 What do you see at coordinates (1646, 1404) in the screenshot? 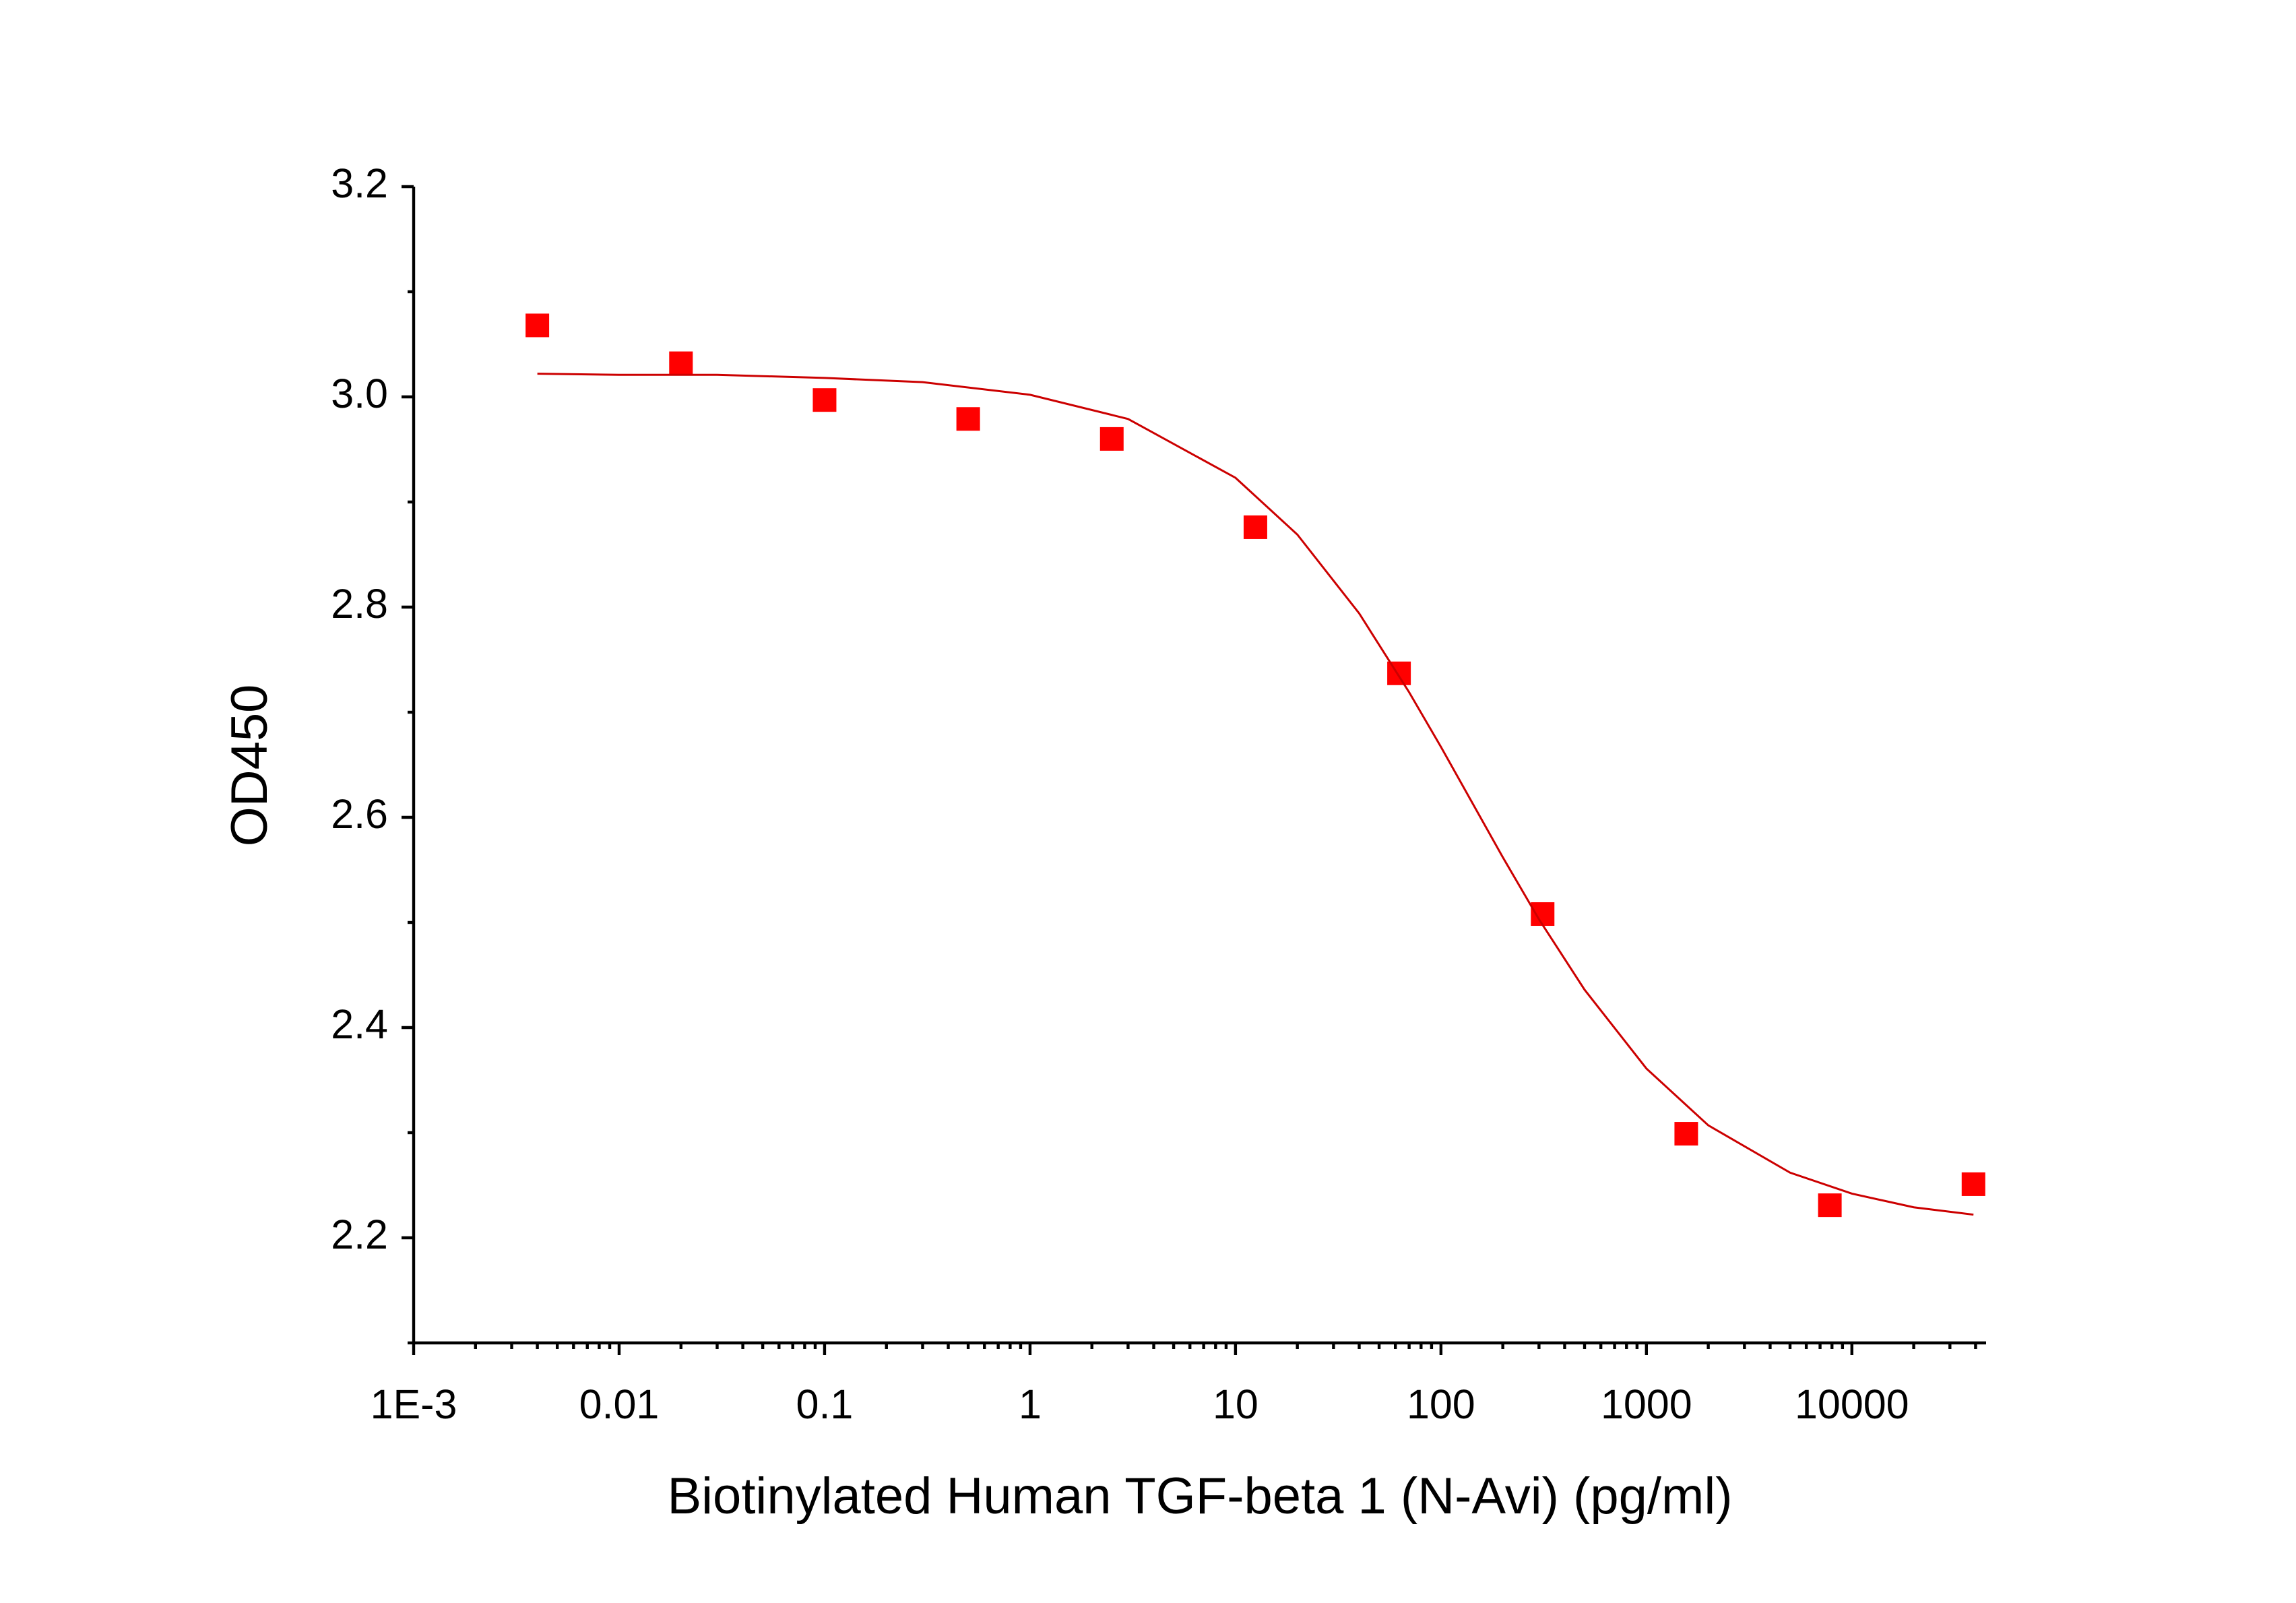
I see `x-tick-label: 1000` at bounding box center [1646, 1404].